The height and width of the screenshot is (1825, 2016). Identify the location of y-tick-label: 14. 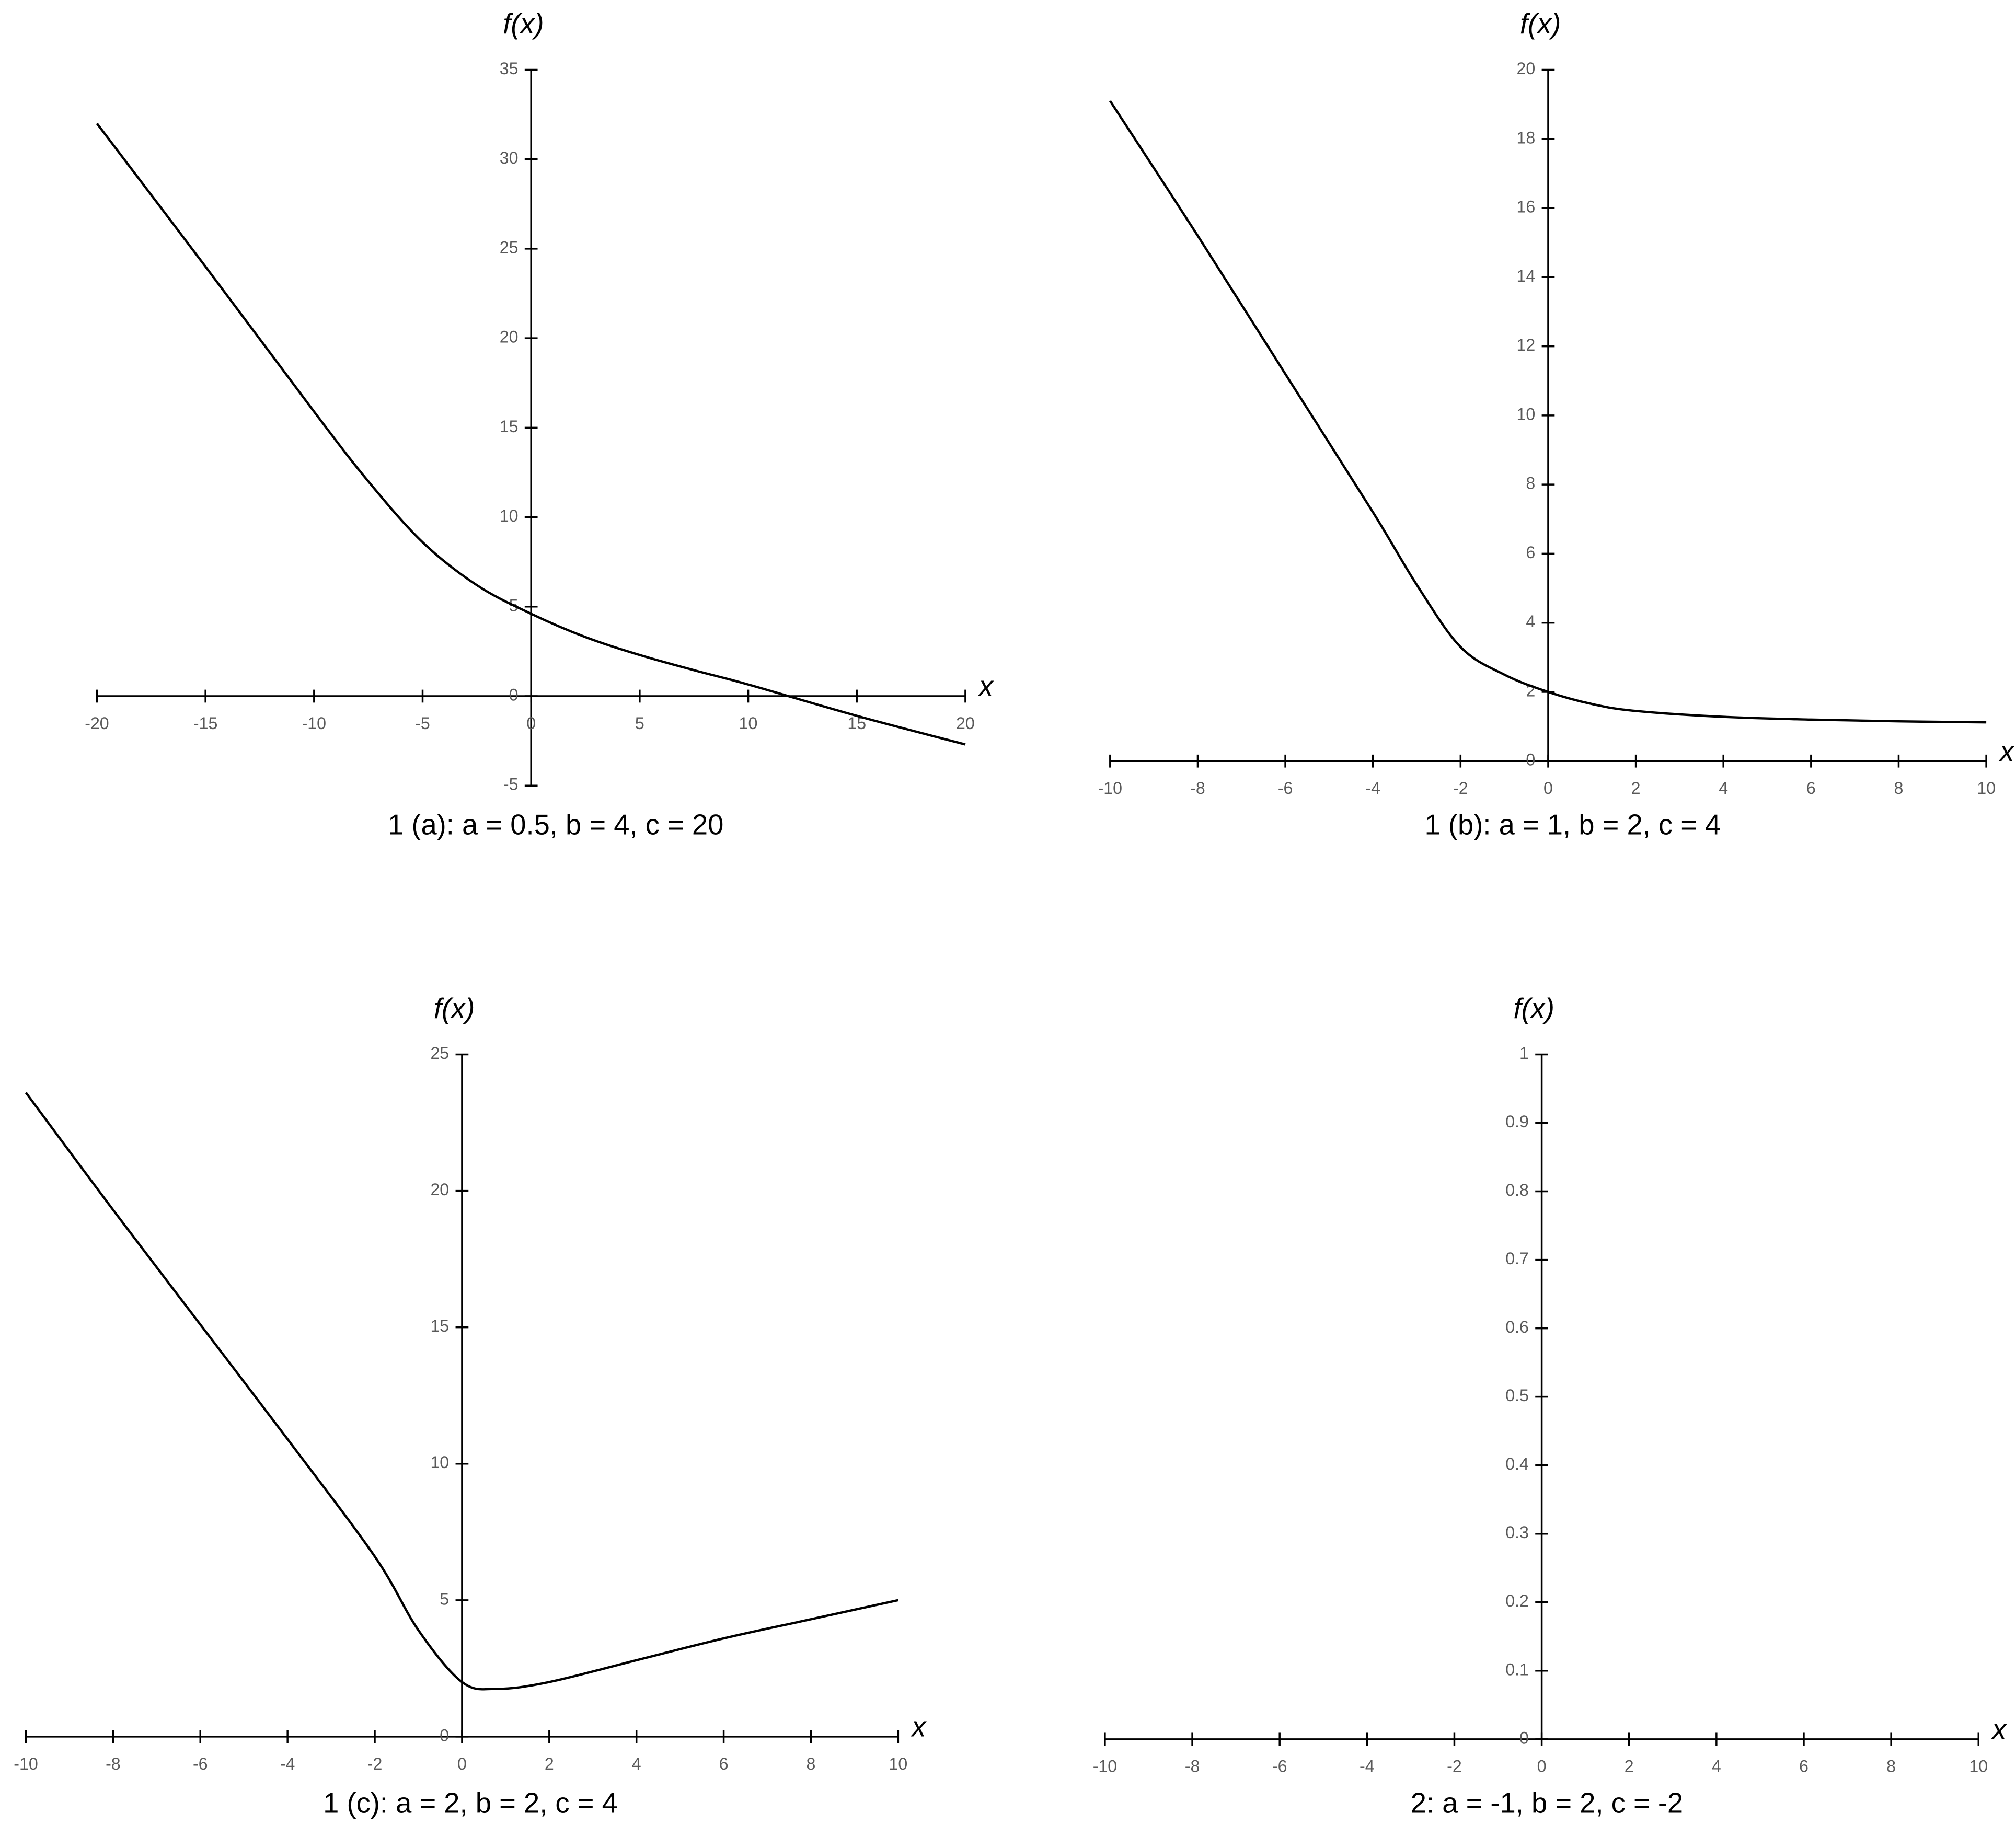
(1525, 276).